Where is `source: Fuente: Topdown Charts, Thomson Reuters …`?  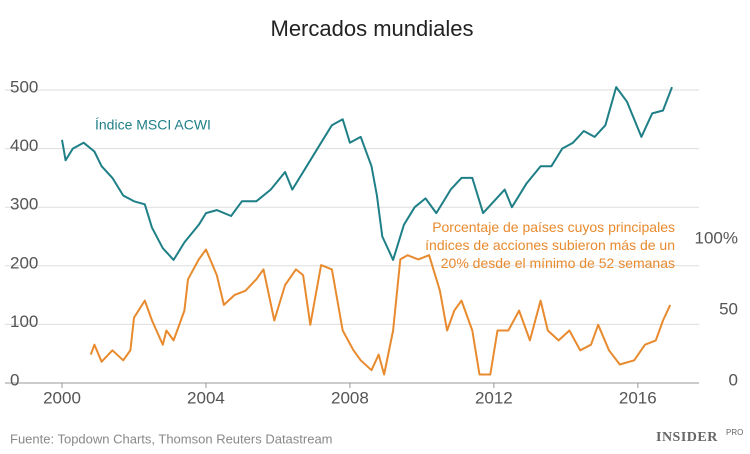 source: Fuente: Topdown Charts, Thomson Reuters … is located at coordinates (171, 438).